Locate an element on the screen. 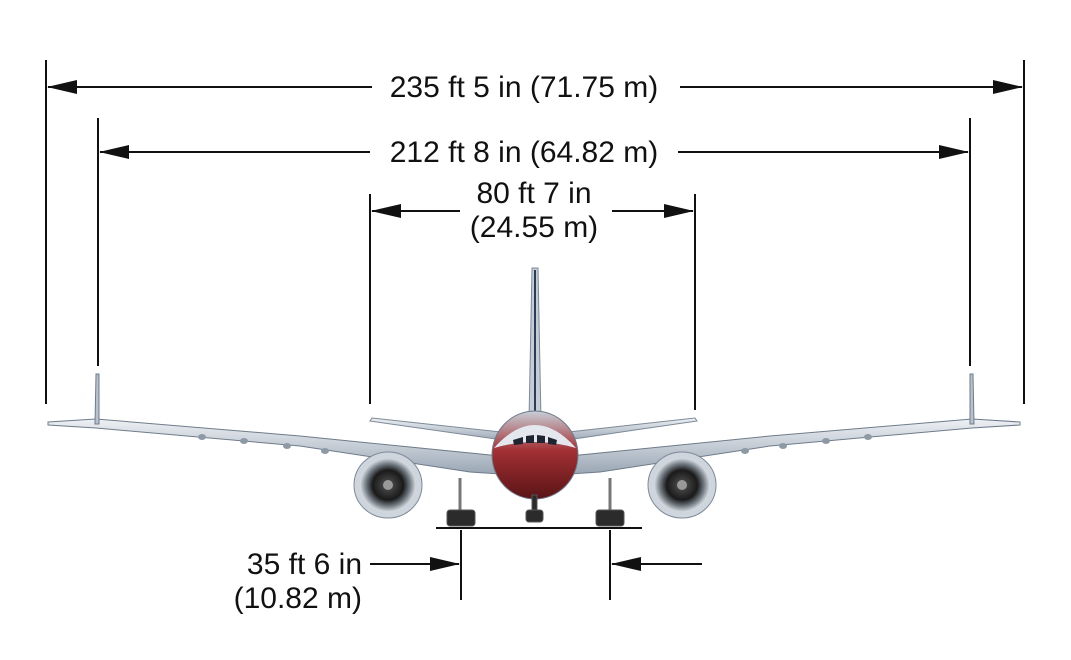 This screenshot has height=660, width=1071. engine-left is located at coordinates (388, 485).